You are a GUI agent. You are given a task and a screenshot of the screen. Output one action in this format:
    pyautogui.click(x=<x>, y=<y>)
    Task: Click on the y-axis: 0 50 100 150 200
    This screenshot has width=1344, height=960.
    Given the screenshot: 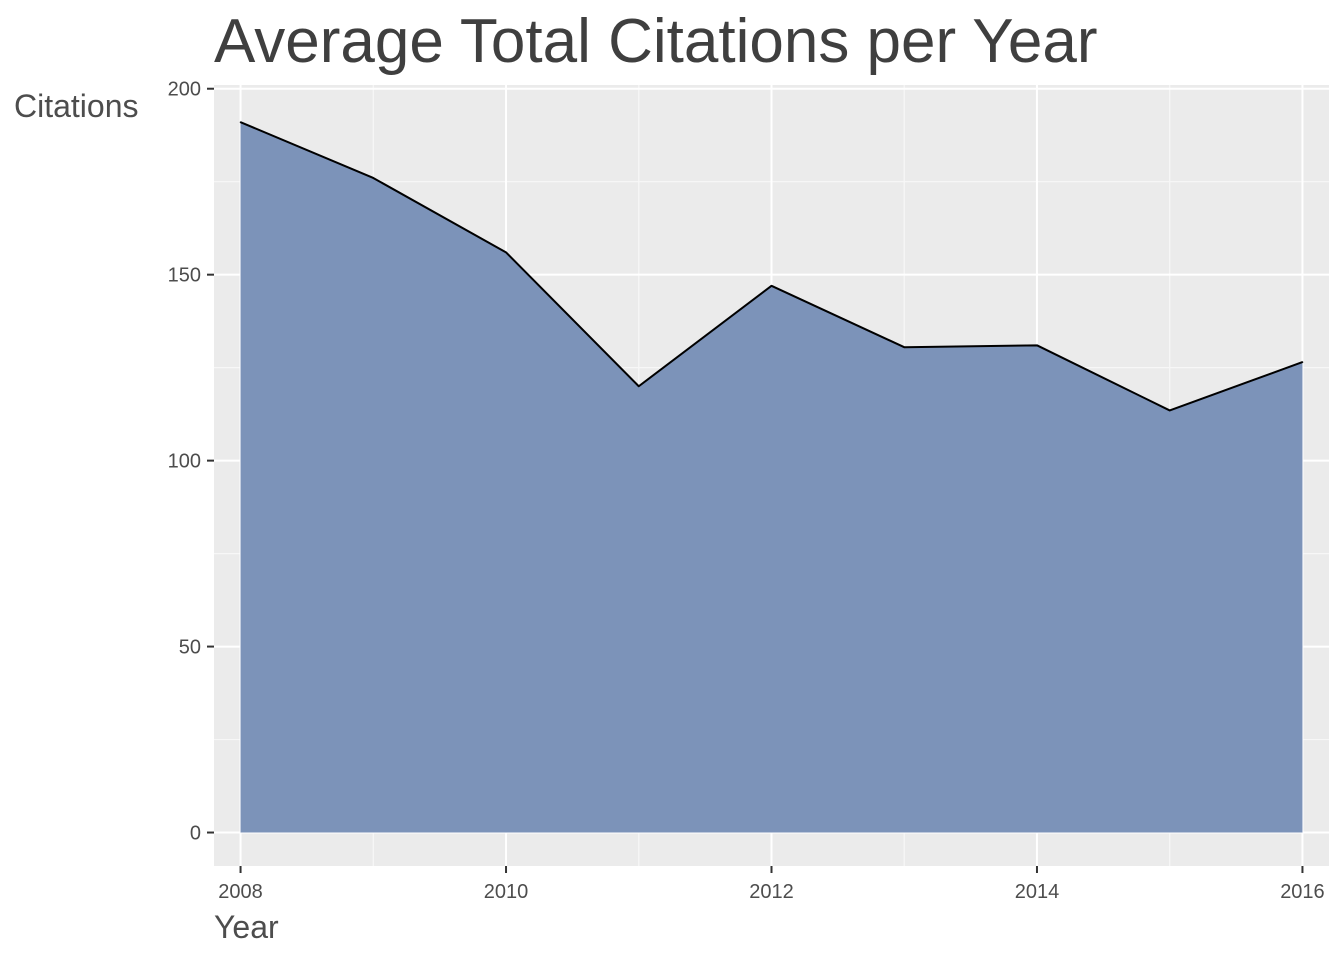 What is the action you would take?
    pyautogui.click(x=191, y=462)
    